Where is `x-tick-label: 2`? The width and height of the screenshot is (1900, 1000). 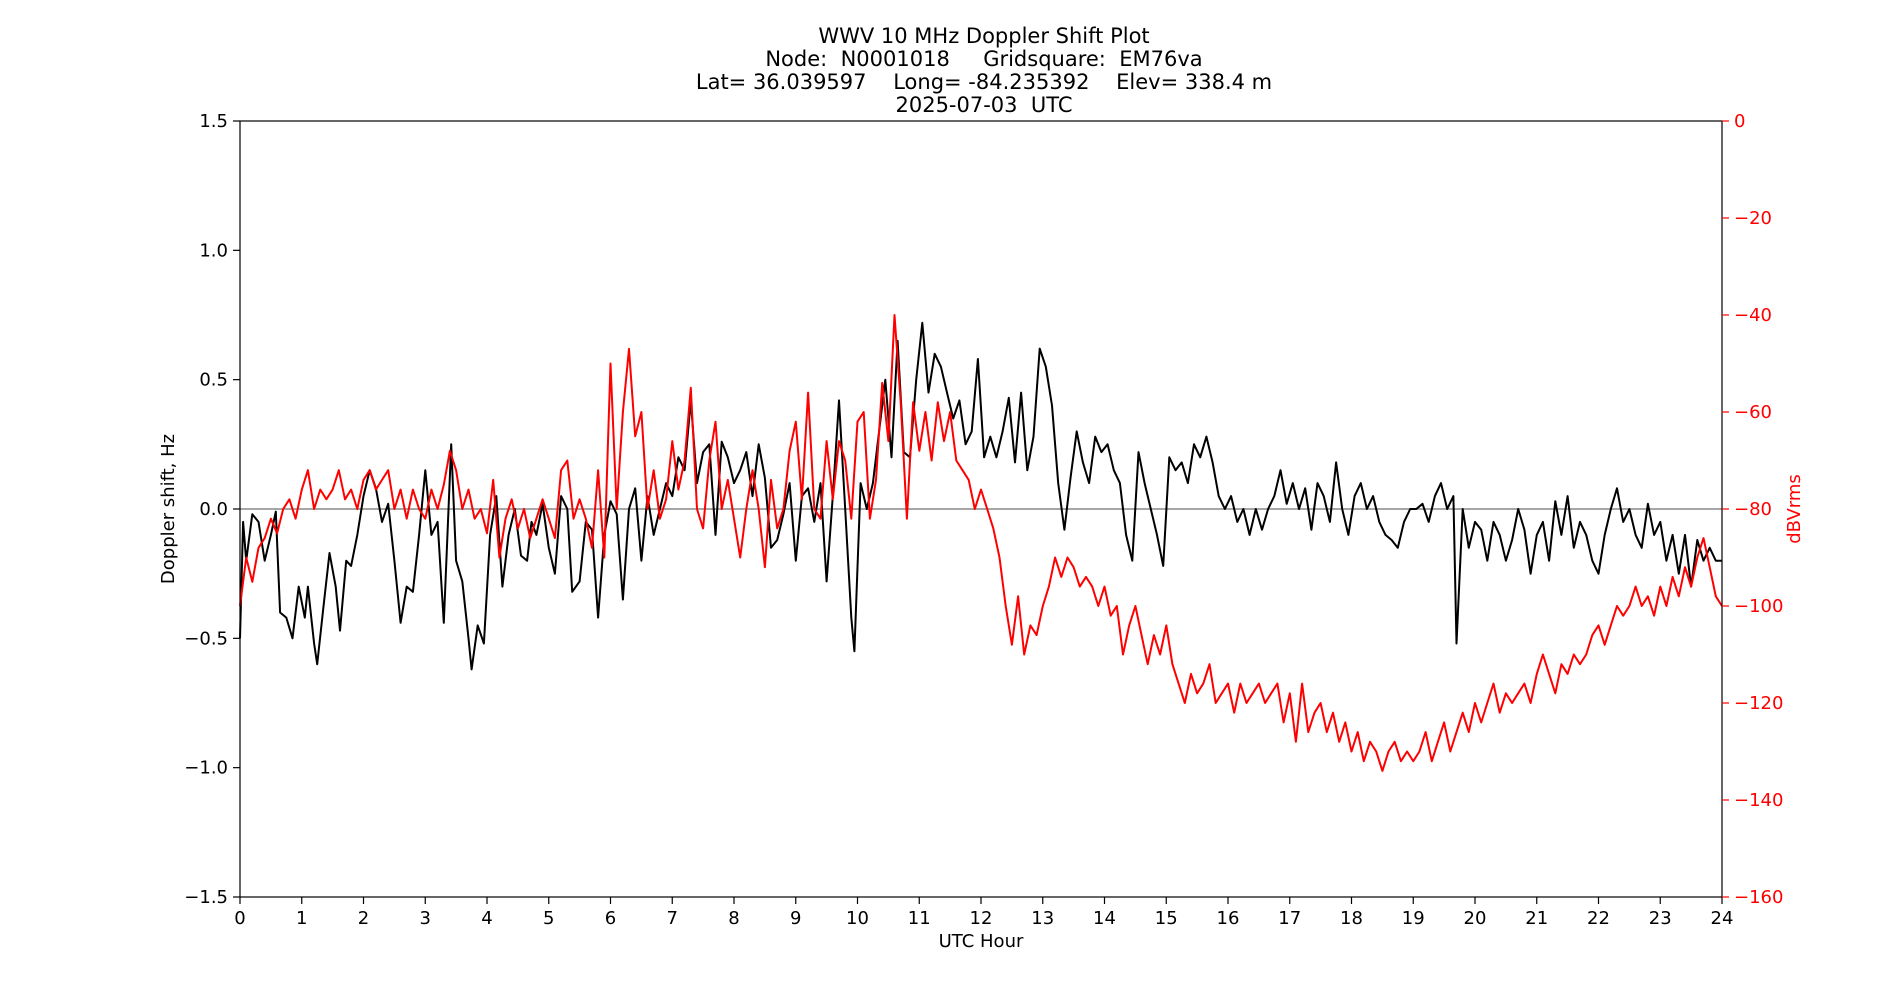
x-tick-label: 2 is located at coordinates (363, 918).